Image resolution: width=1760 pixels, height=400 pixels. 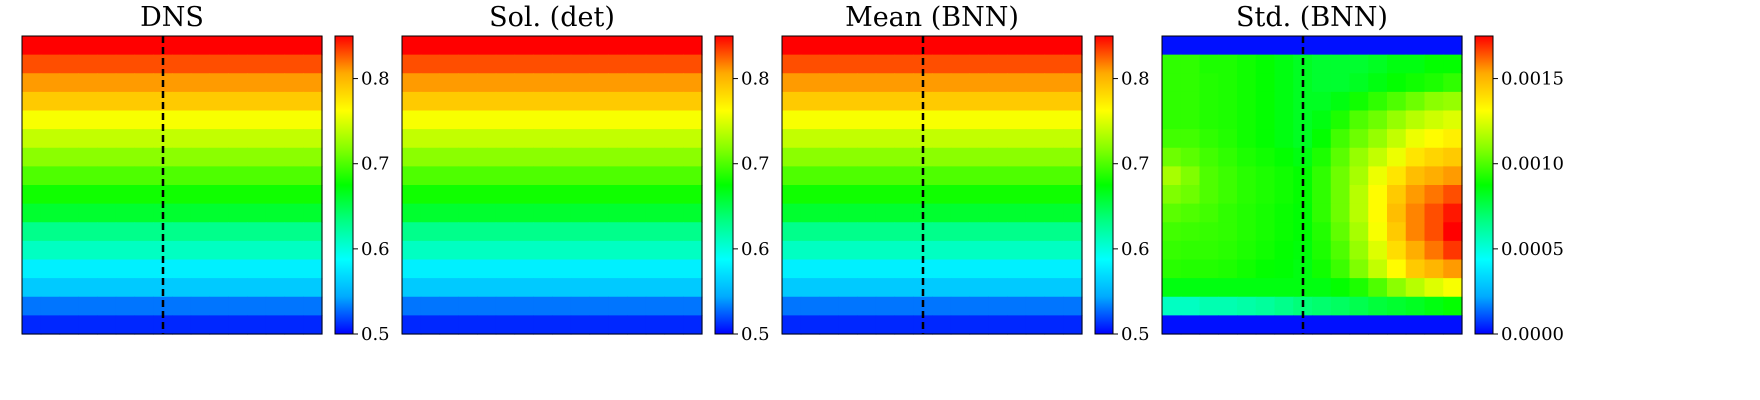 I want to click on colorbar-tick-label: 0.5, so click(x=755, y=334).